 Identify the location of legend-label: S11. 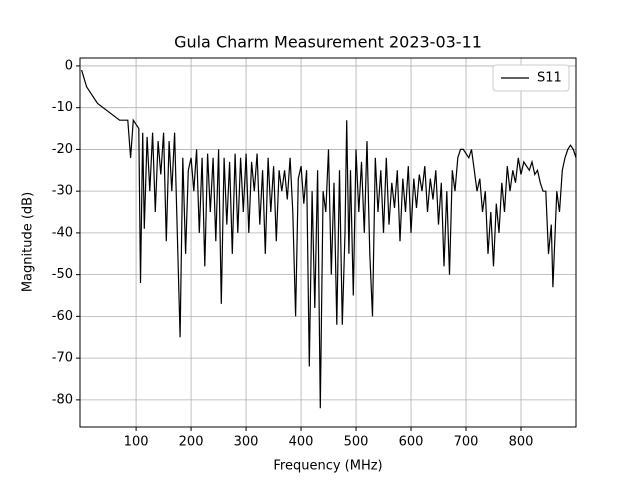
(549, 78).